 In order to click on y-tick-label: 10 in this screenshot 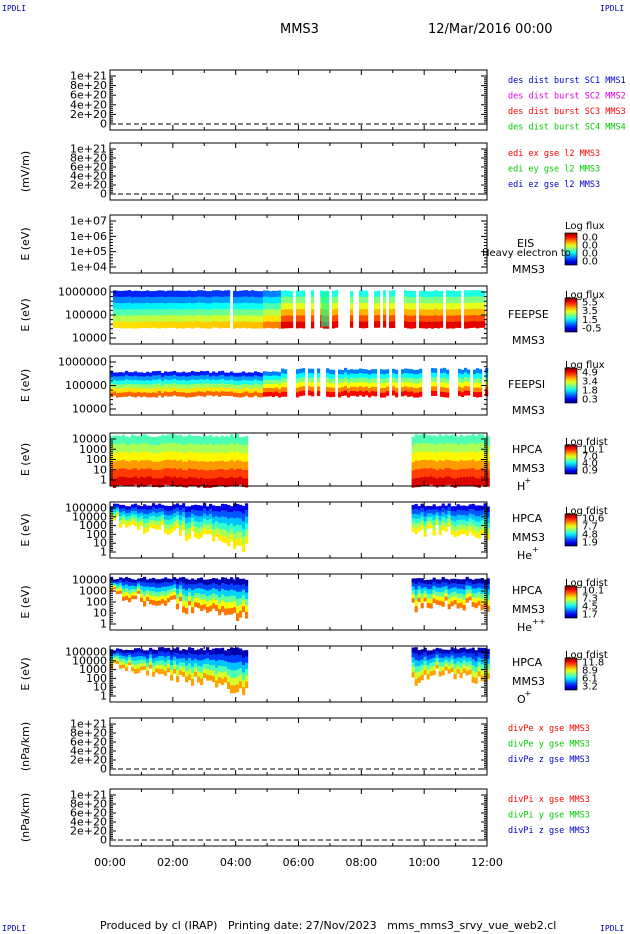, I will do `click(100, 613)`.